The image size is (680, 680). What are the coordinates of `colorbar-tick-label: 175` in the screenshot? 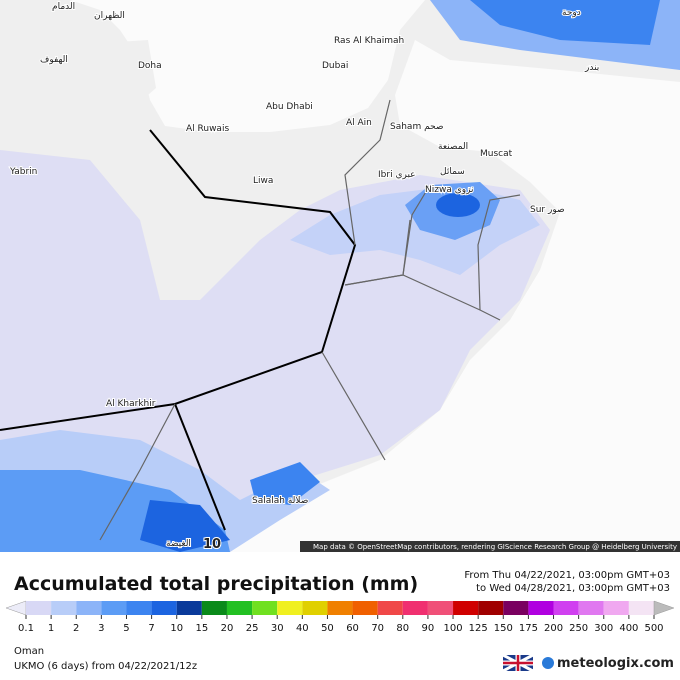 It's located at (528, 628).